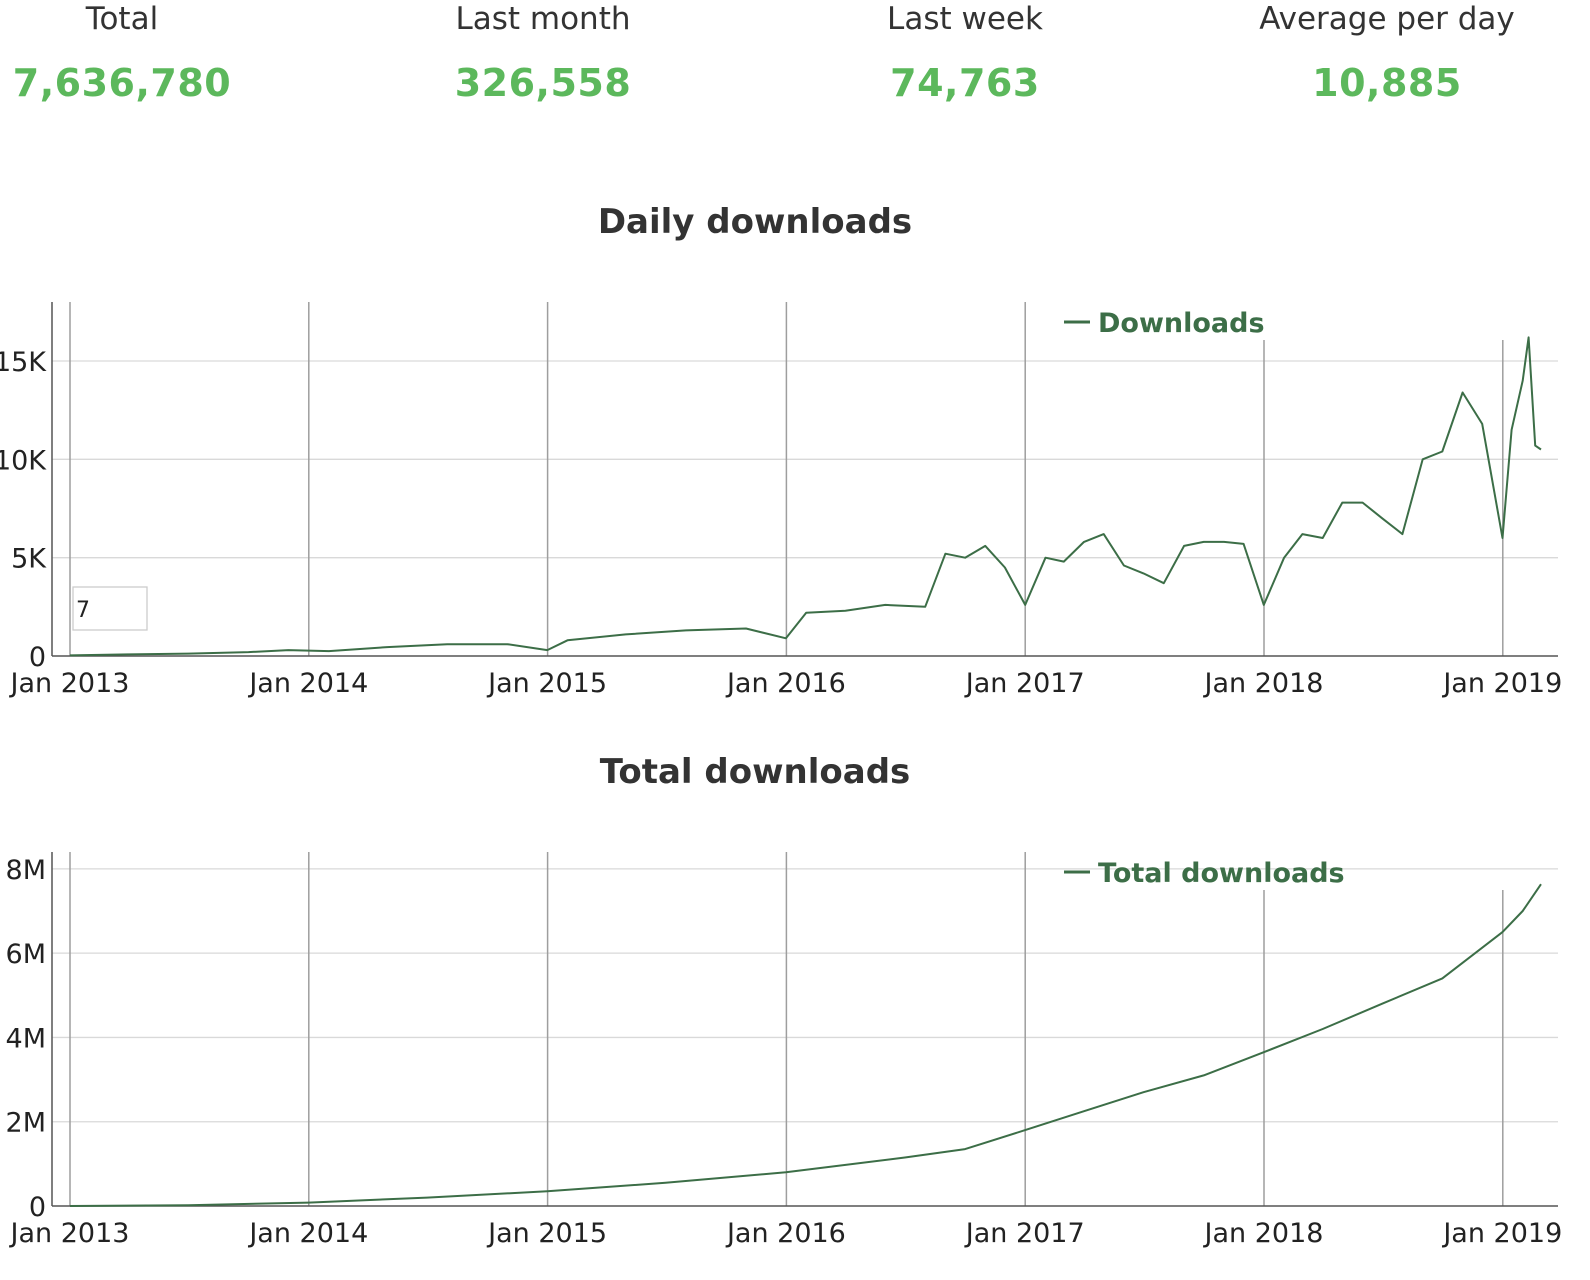 This screenshot has height=1280, width=1590. What do you see at coordinates (965, 83) in the screenshot?
I see `stat-value: 74,763` at bounding box center [965, 83].